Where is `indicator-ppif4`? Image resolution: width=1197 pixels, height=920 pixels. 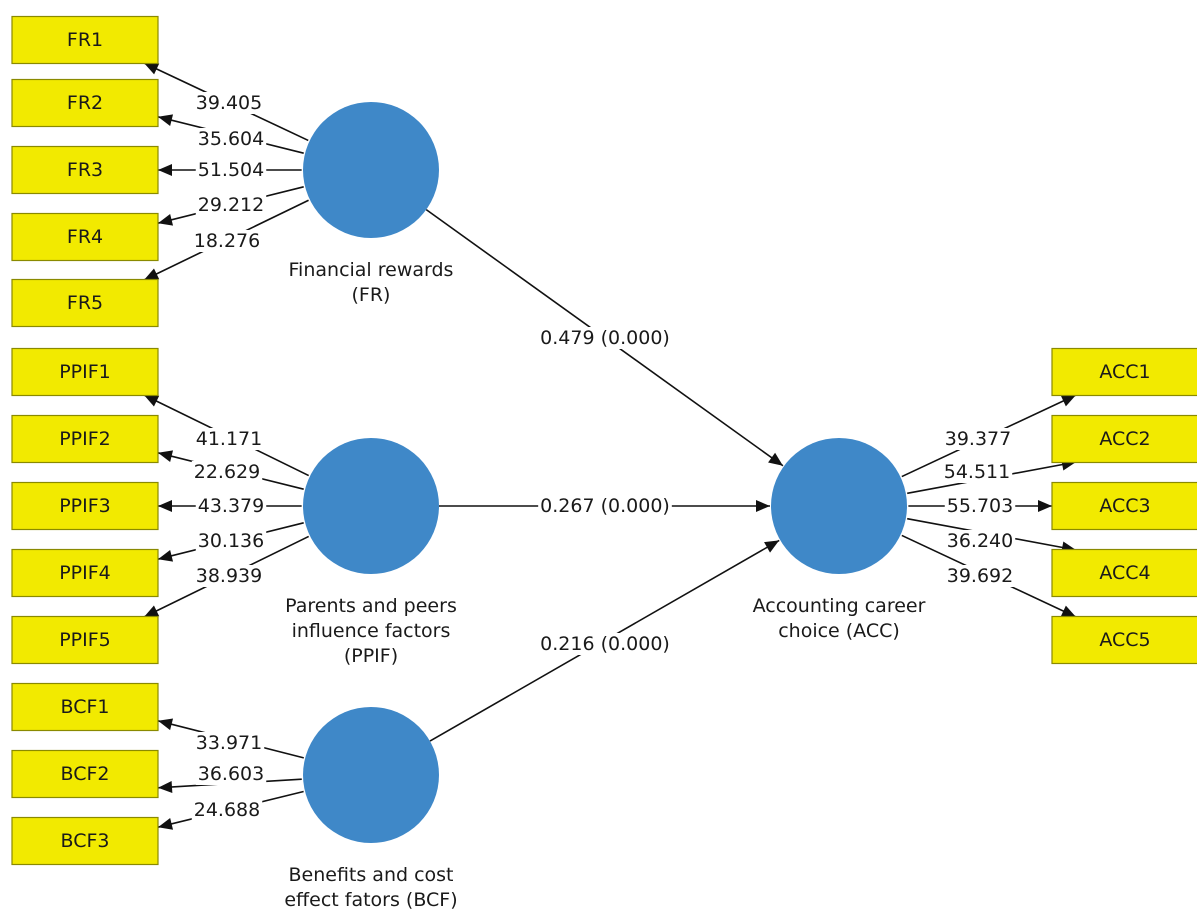
indicator-ppif4 is located at coordinates (85, 573).